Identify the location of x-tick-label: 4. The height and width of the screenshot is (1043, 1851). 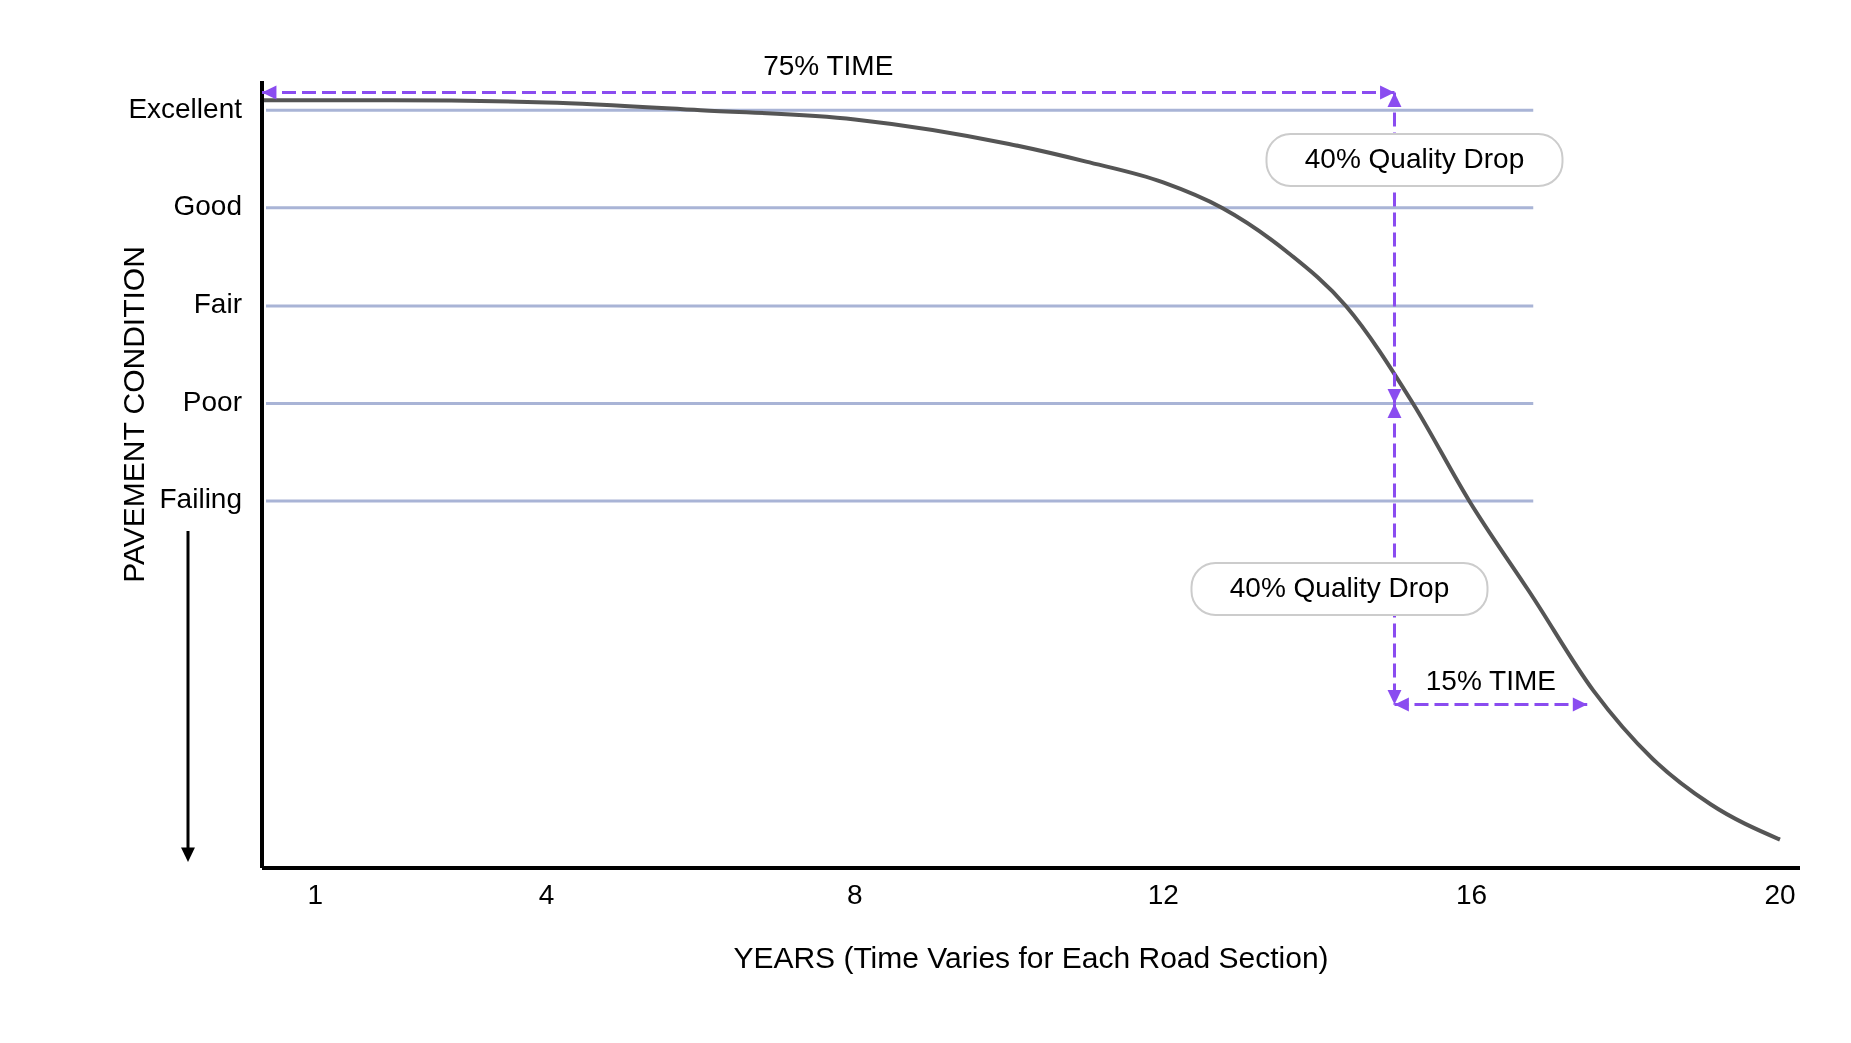
(546, 894).